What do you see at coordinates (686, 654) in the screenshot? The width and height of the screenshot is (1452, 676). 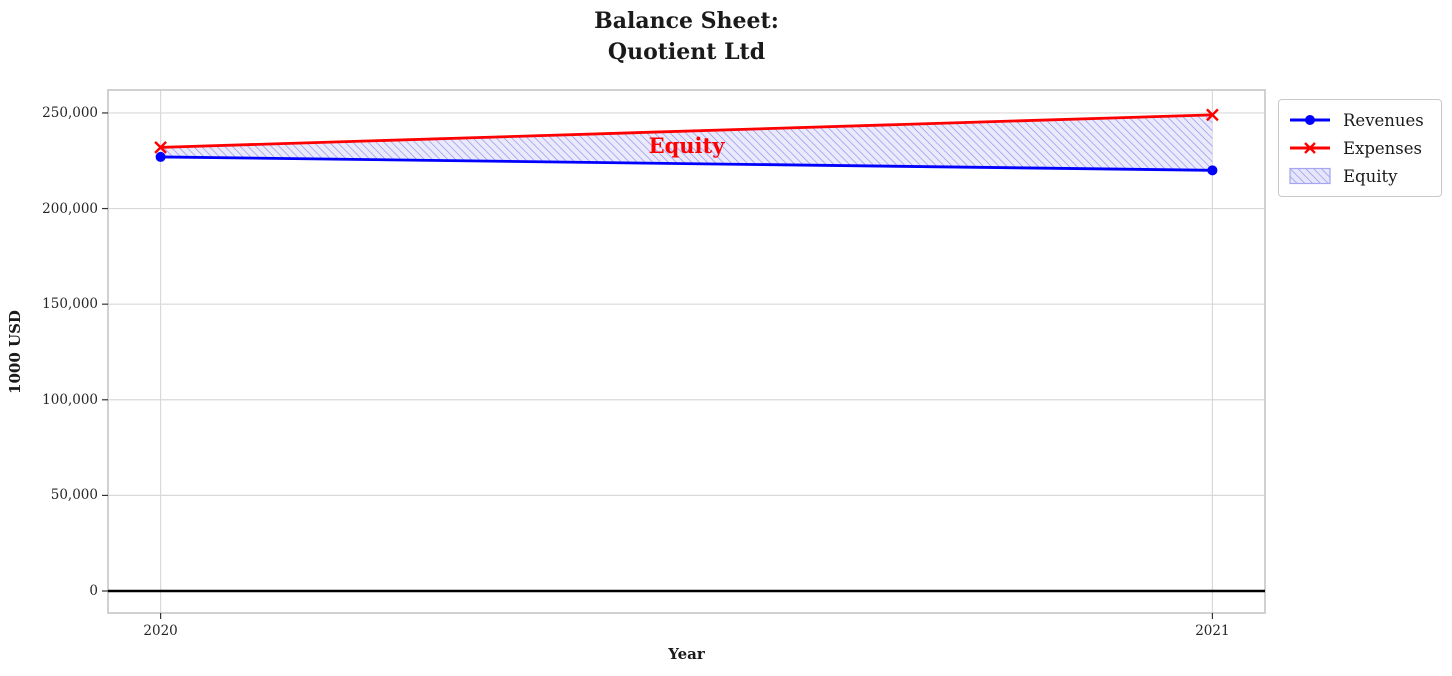 I see `x-axis-label: Year` at bounding box center [686, 654].